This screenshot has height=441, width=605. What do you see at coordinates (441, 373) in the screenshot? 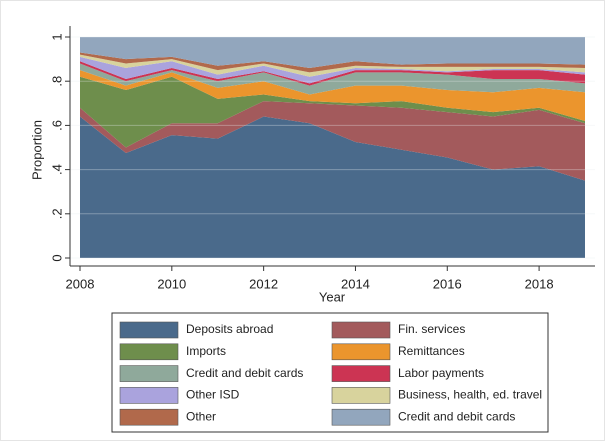
I see `legend-label: Labor payments` at bounding box center [441, 373].